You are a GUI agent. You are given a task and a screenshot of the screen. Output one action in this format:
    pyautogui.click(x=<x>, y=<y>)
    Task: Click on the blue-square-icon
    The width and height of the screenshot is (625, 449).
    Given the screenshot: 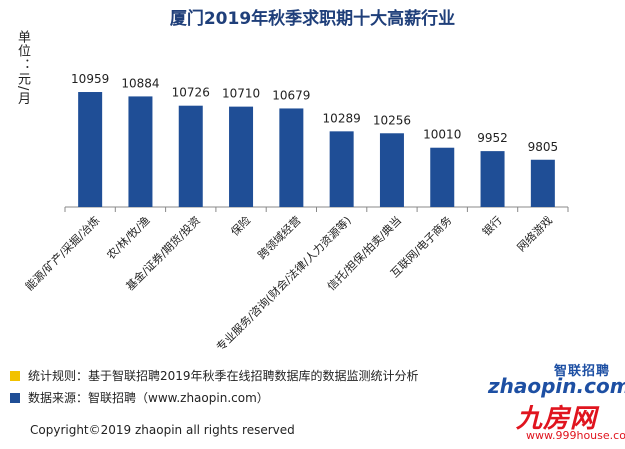 What is the action you would take?
    pyautogui.click(x=15, y=397)
    